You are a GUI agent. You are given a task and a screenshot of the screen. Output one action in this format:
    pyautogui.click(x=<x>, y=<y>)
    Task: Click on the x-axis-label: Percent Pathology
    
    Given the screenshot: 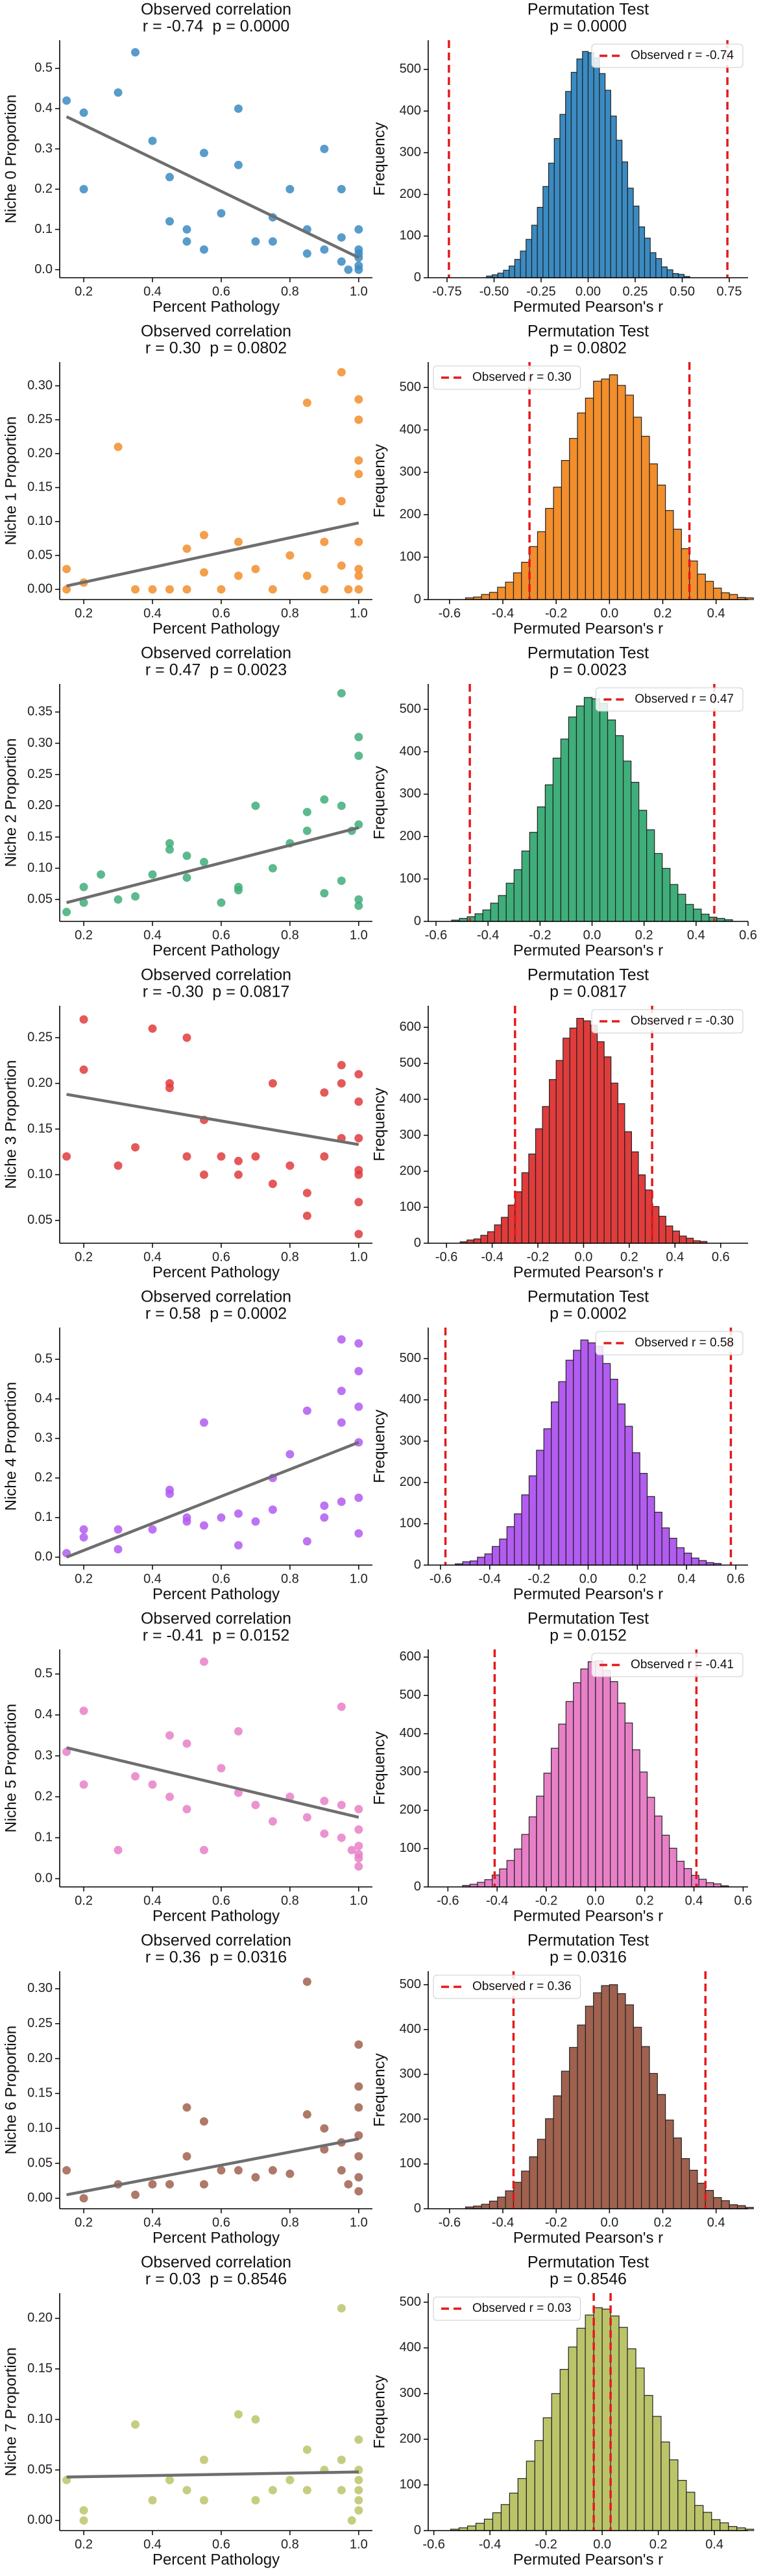 What is the action you would take?
    pyautogui.click(x=216, y=1272)
    